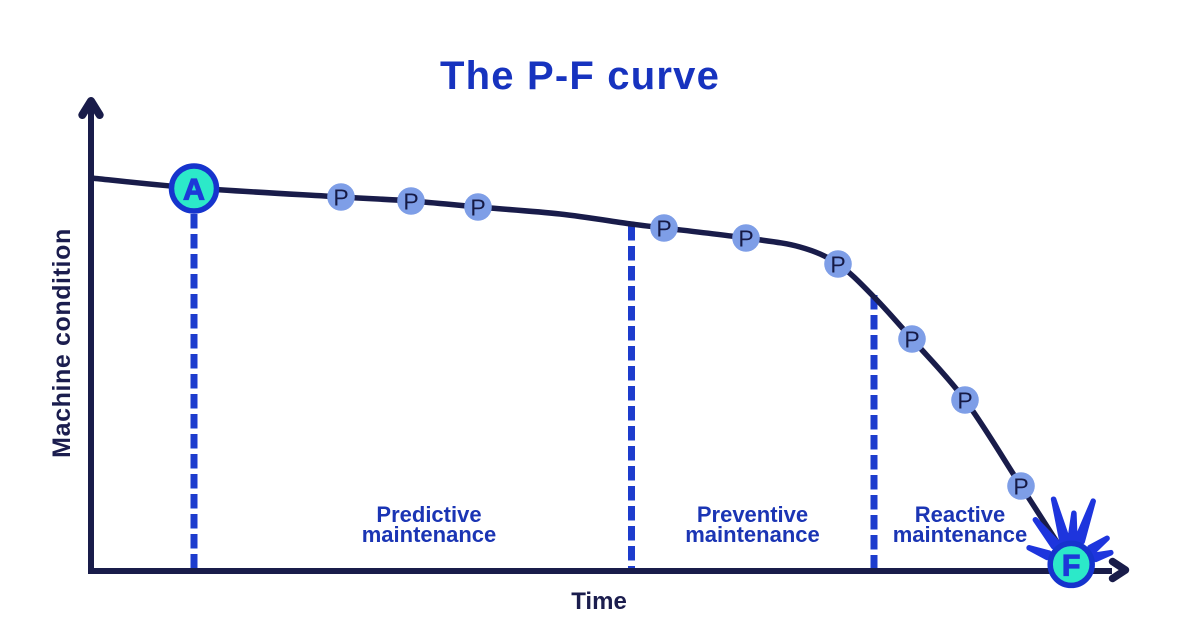 The image size is (1200, 627). What do you see at coordinates (62, 343) in the screenshot?
I see `svg-text: Machine condition` at bounding box center [62, 343].